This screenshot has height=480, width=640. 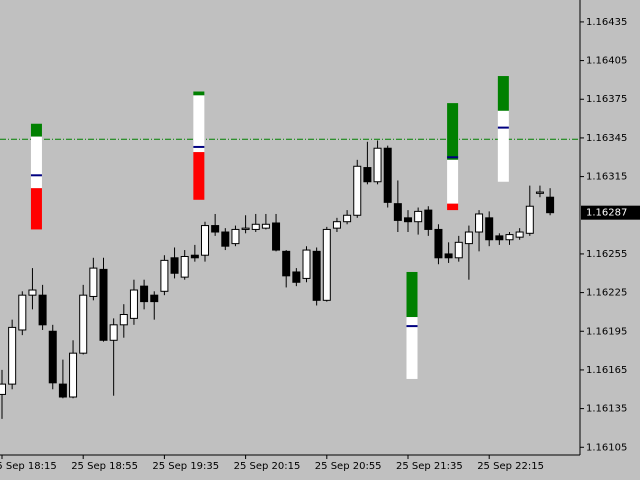 What do you see at coordinates (104, 466) in the screenshot?
I see `x-tick-label: 25 Sep 18:55` at bounding box center [104, 466].